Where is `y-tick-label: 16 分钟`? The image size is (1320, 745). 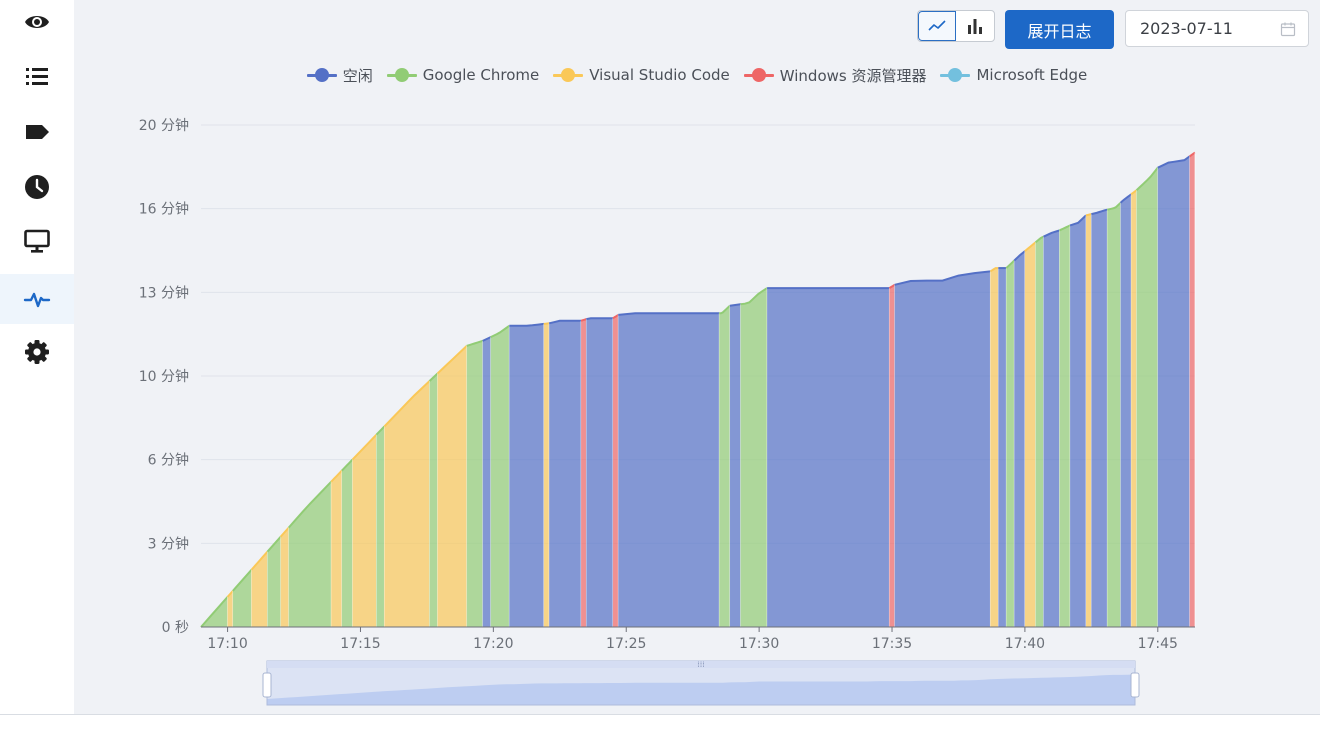
y-tick-label: 16 分钟 is located at coordinates (164, 209).